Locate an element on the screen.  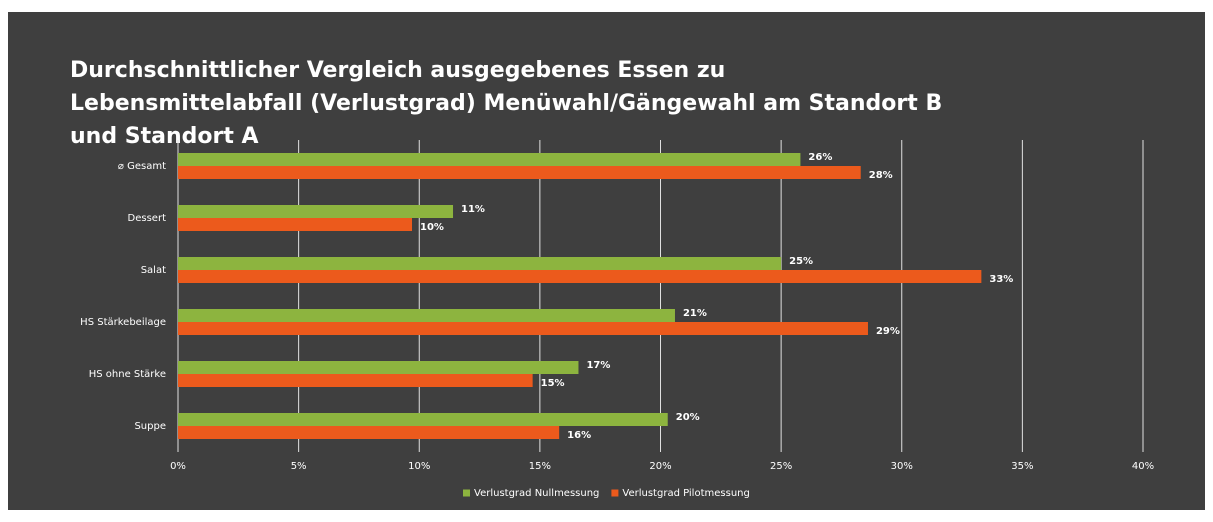
legend-label: Verlustgrad Pilotmessung is located at coordinates (685, 493).